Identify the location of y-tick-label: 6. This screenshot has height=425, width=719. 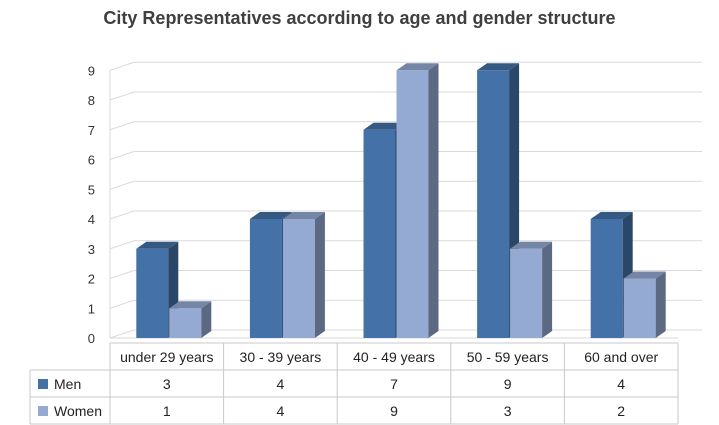
(91, 160).